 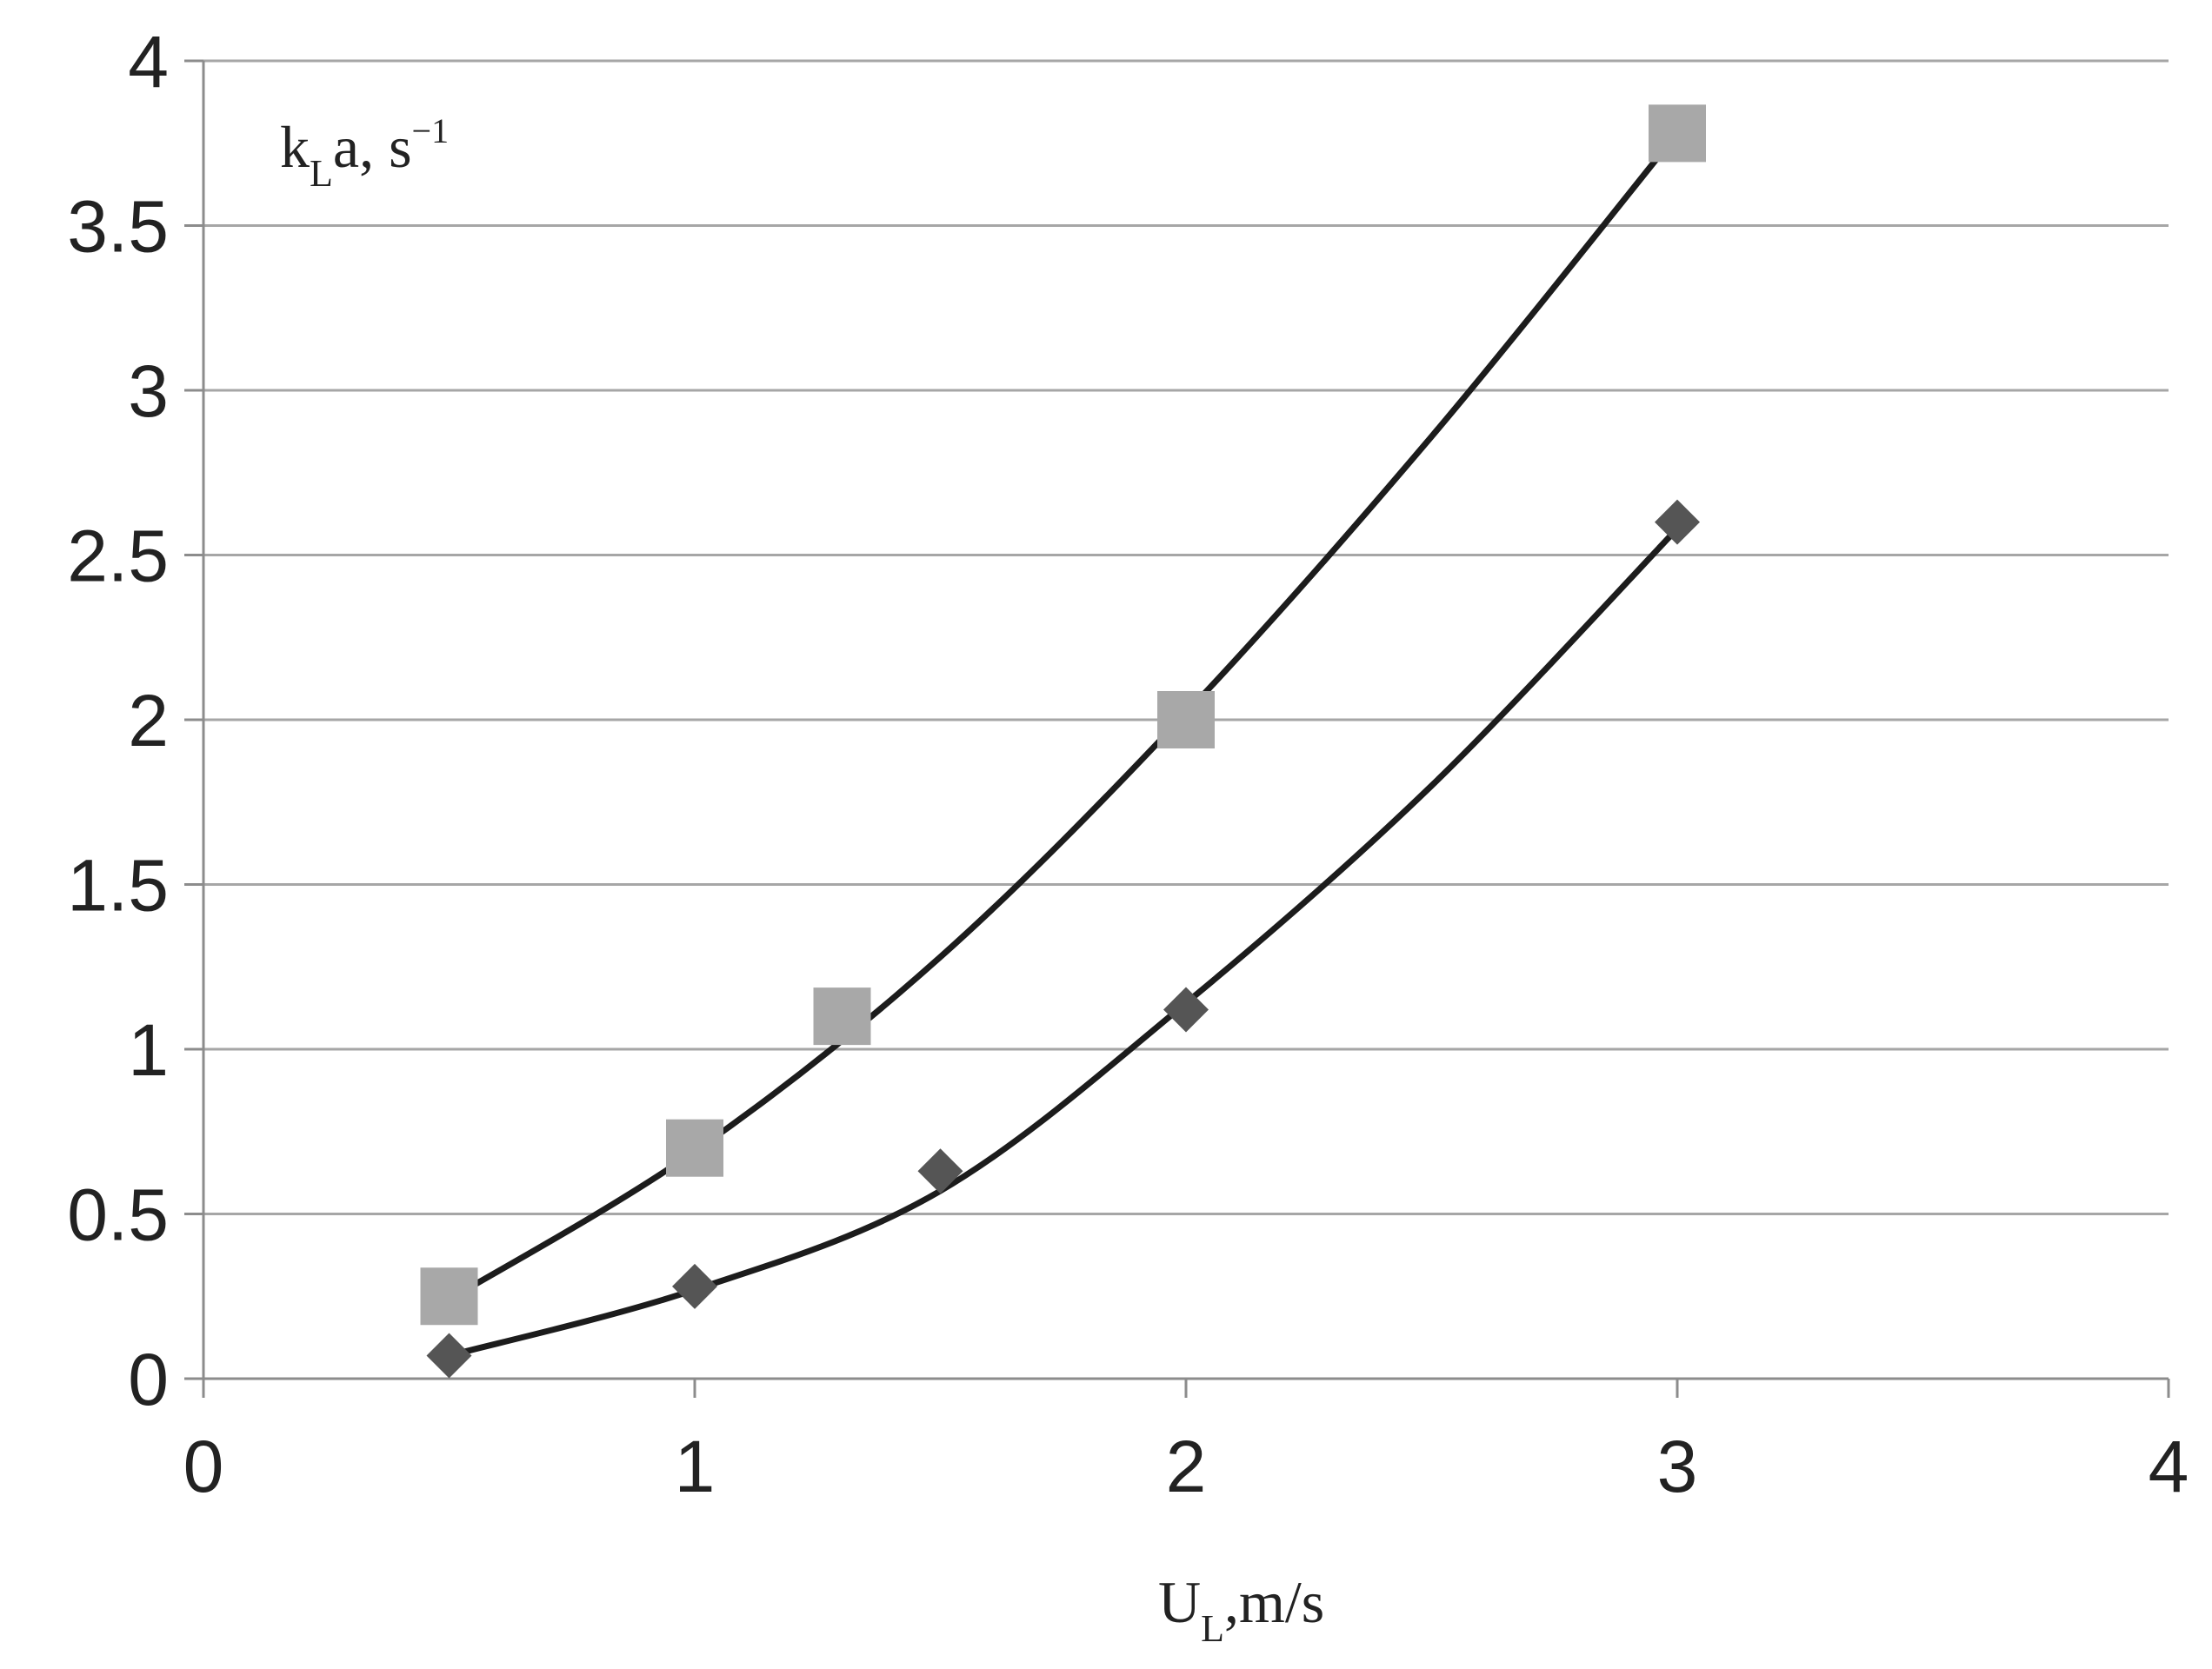 What do you see at coordinates (148, 720) in the screenshot?
I see `y-tick-label-4: 2` at bounding box center [148, 720].